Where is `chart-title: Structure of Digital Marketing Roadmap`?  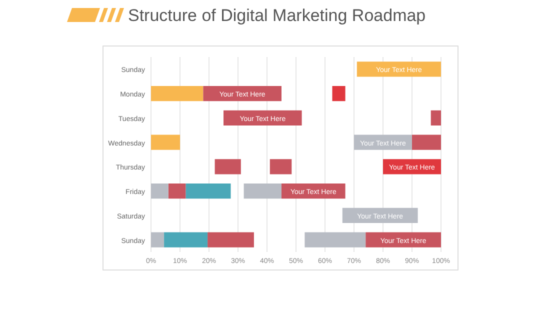
chart-title: Structure of Digital Marketing Roadmap is located at coordinates (277, 15).